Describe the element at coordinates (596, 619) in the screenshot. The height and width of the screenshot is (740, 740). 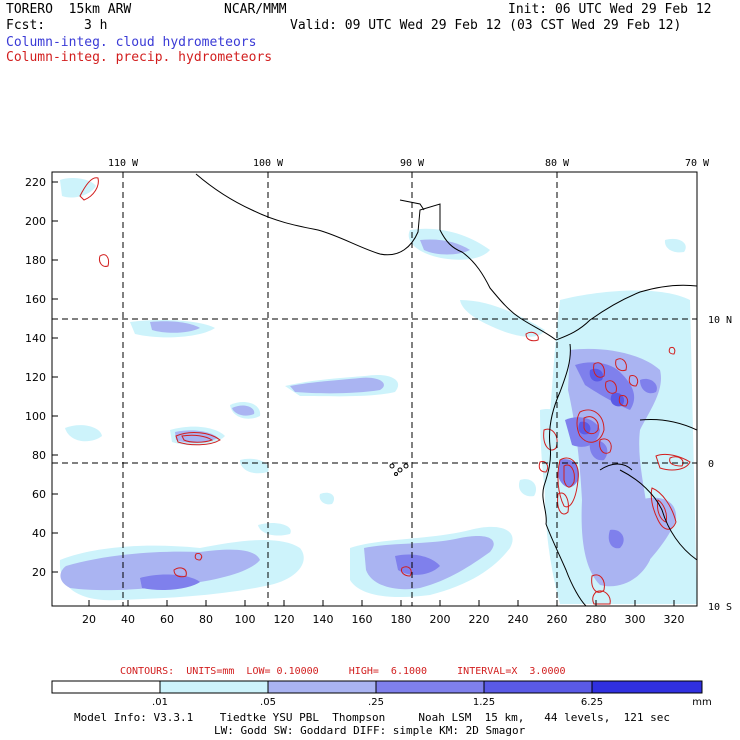
I see `x-tick-label: 280` at that location.